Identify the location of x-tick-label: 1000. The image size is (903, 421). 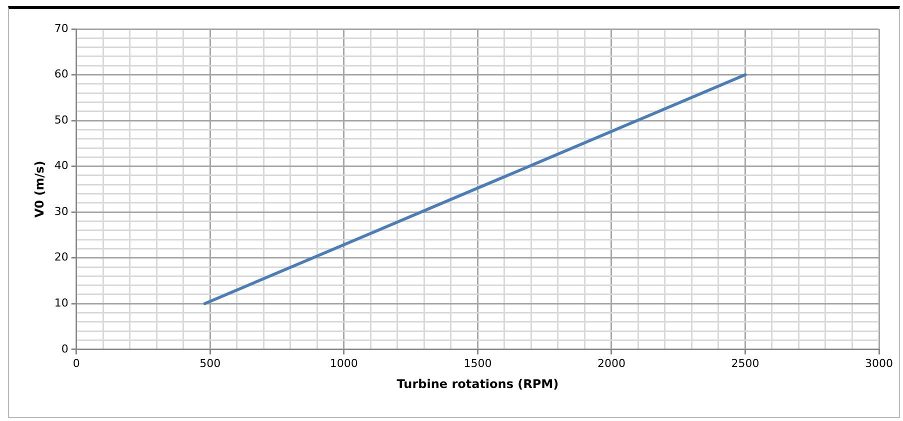
(344, 363).